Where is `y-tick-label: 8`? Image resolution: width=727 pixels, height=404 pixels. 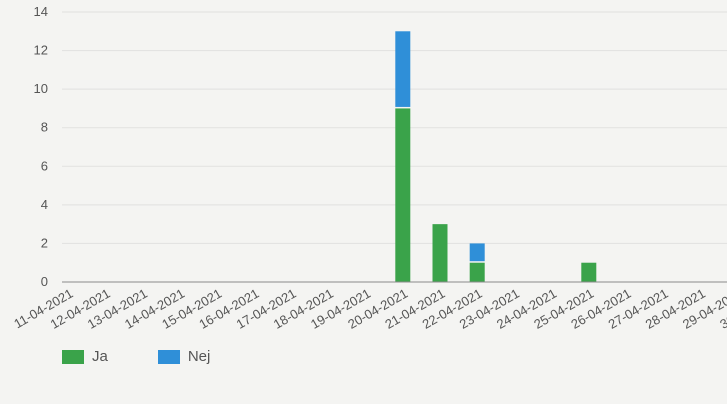 y-tick-label: 8 is located at coordinates (44, 127).